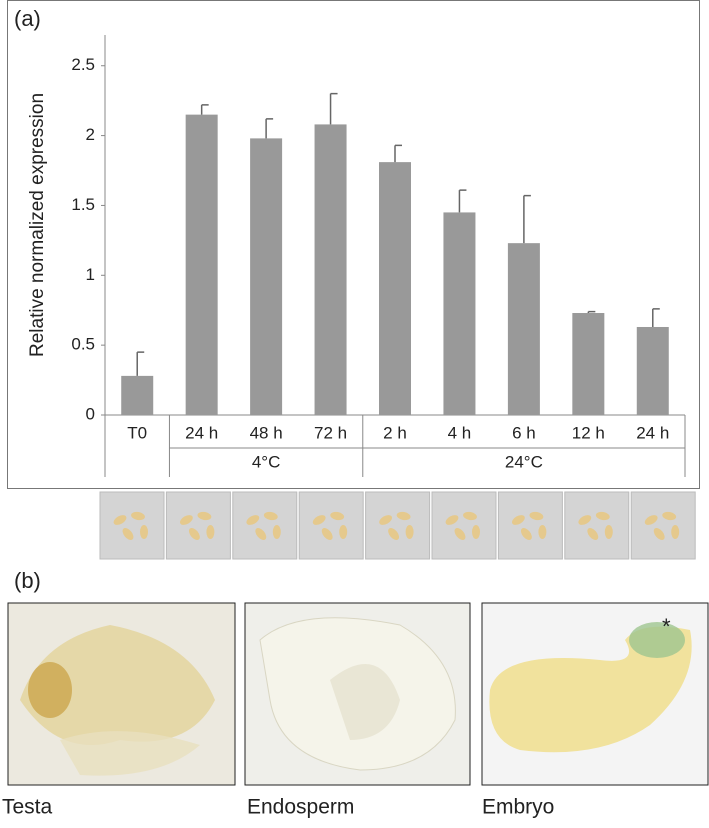 The image size is (709, 828). I want to click on panel-label: (a), so click(27, 18).